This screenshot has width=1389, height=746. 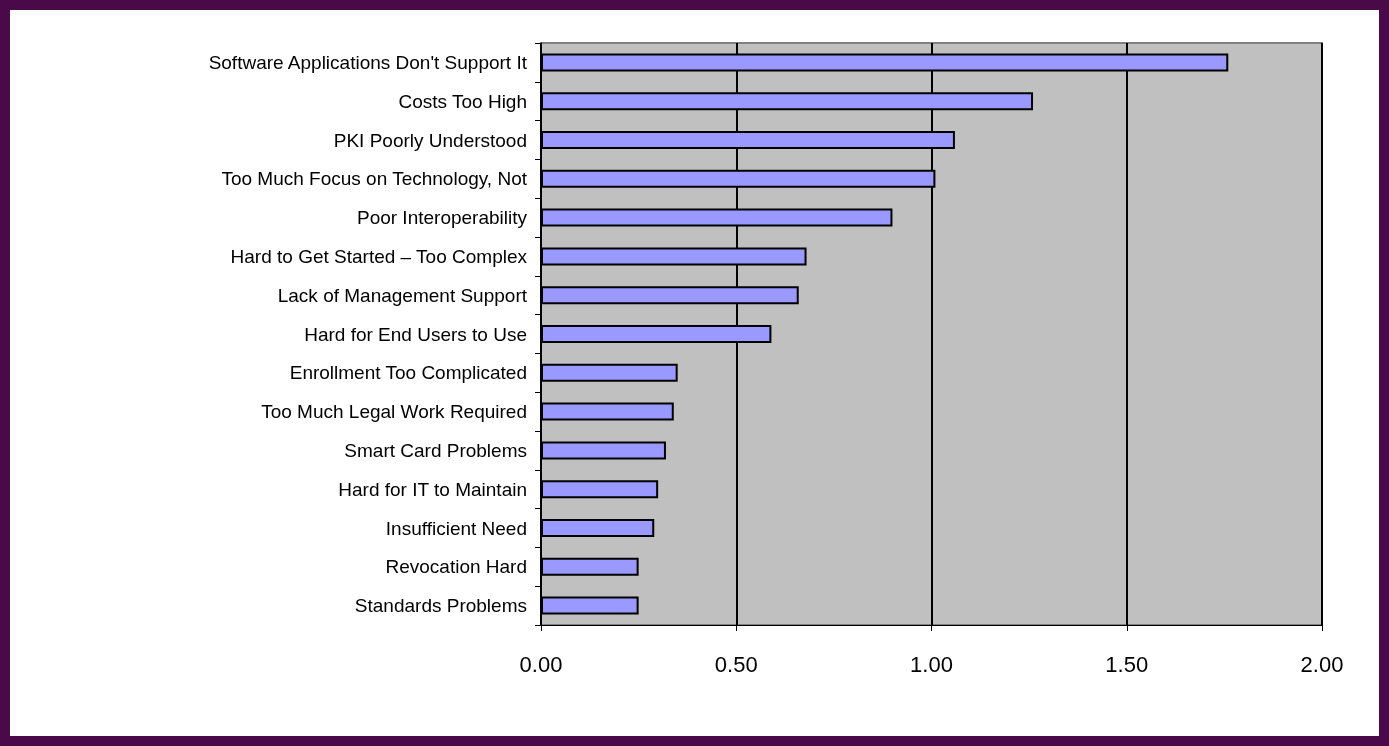 I want to click on y-tick-label: Hard for End Users to Use, so click(x=415, y=334).